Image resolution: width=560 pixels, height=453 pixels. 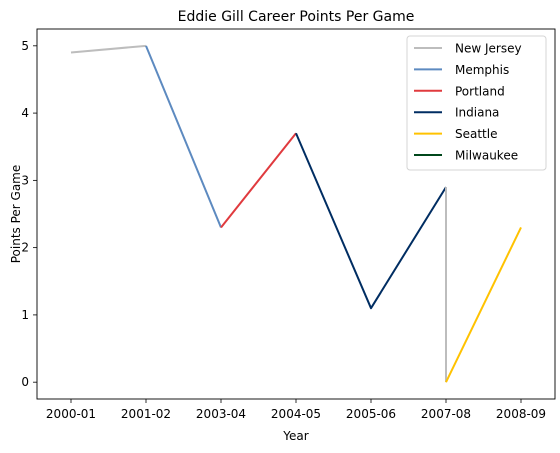 What do you see at coordinates (480, 91) in the screenshot?
I see `legend-label-portland: Portland` at bounding box center [480, 91].